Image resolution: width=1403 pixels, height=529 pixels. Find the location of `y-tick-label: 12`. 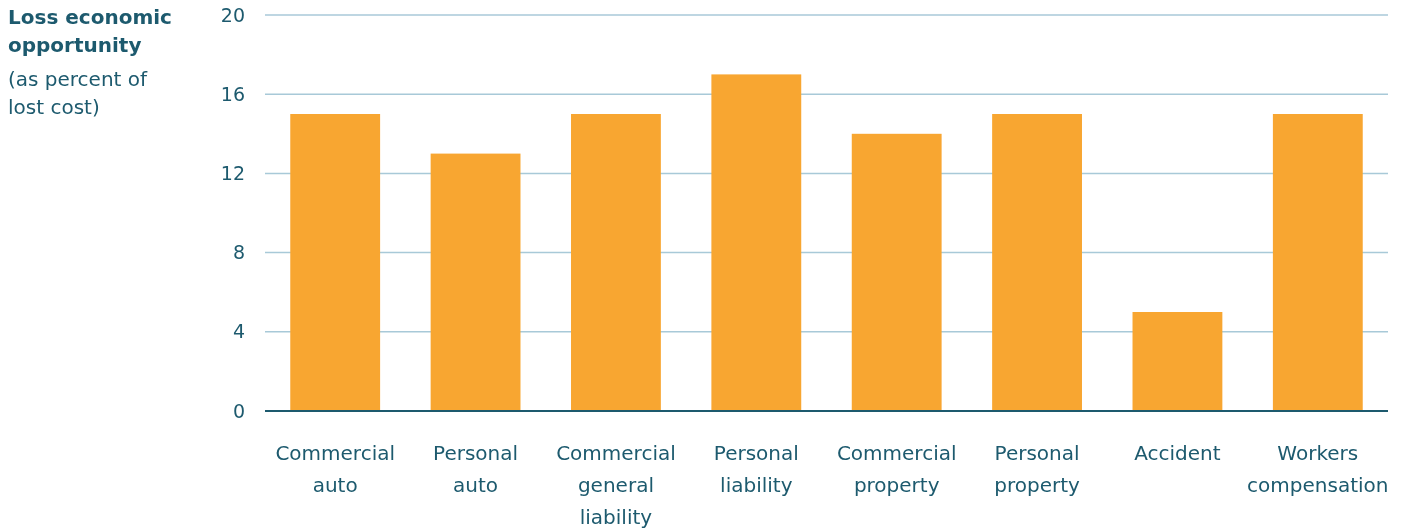

y-tick-label: 12 is located at coordinates (232, 173).